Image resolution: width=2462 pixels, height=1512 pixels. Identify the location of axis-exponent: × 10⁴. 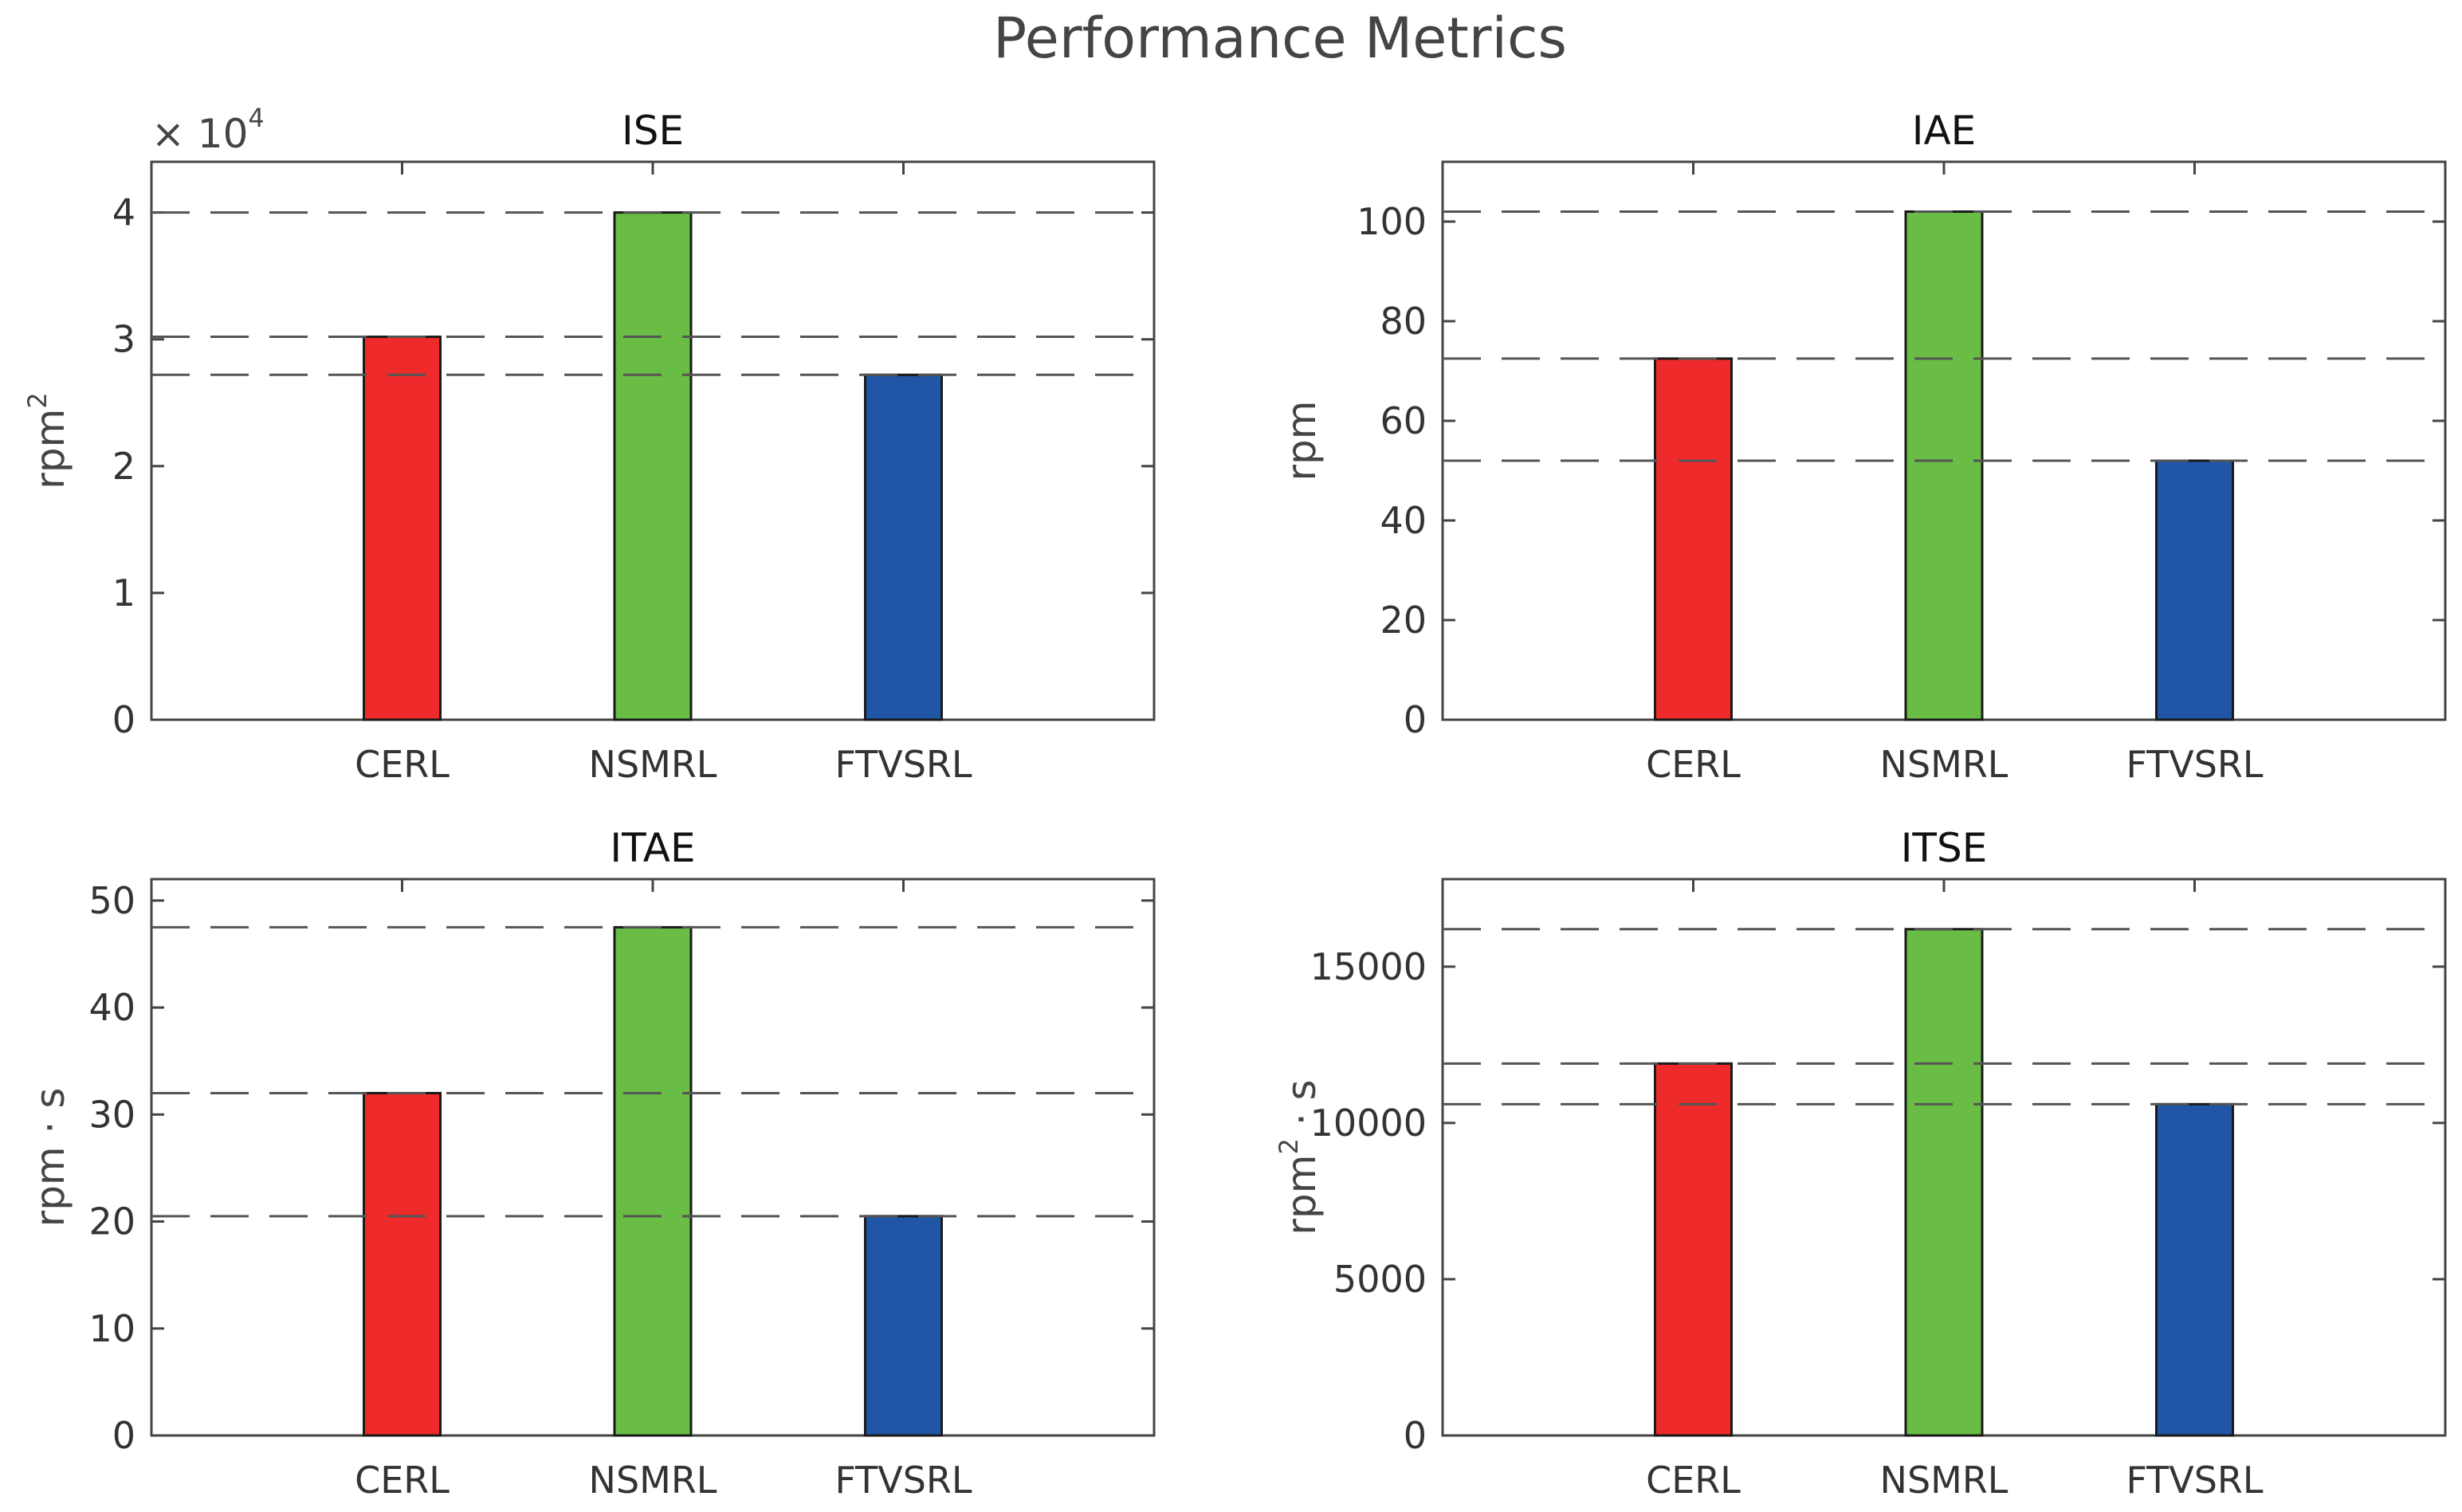
(208, 130).